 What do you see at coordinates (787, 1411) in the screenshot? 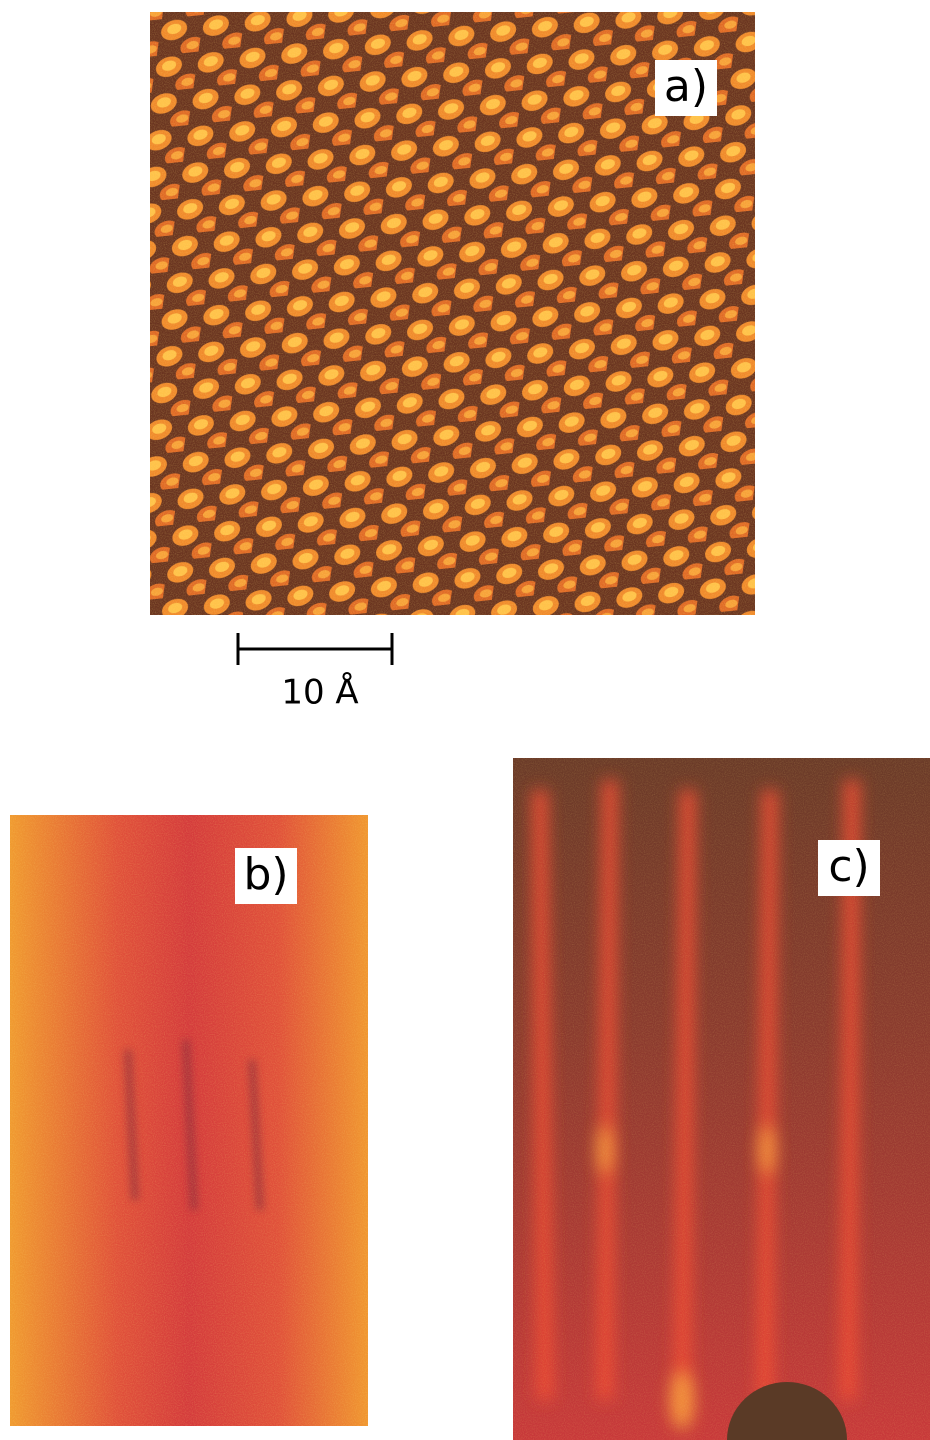
I see `beam-stop` at bounding box center [787, 1411].